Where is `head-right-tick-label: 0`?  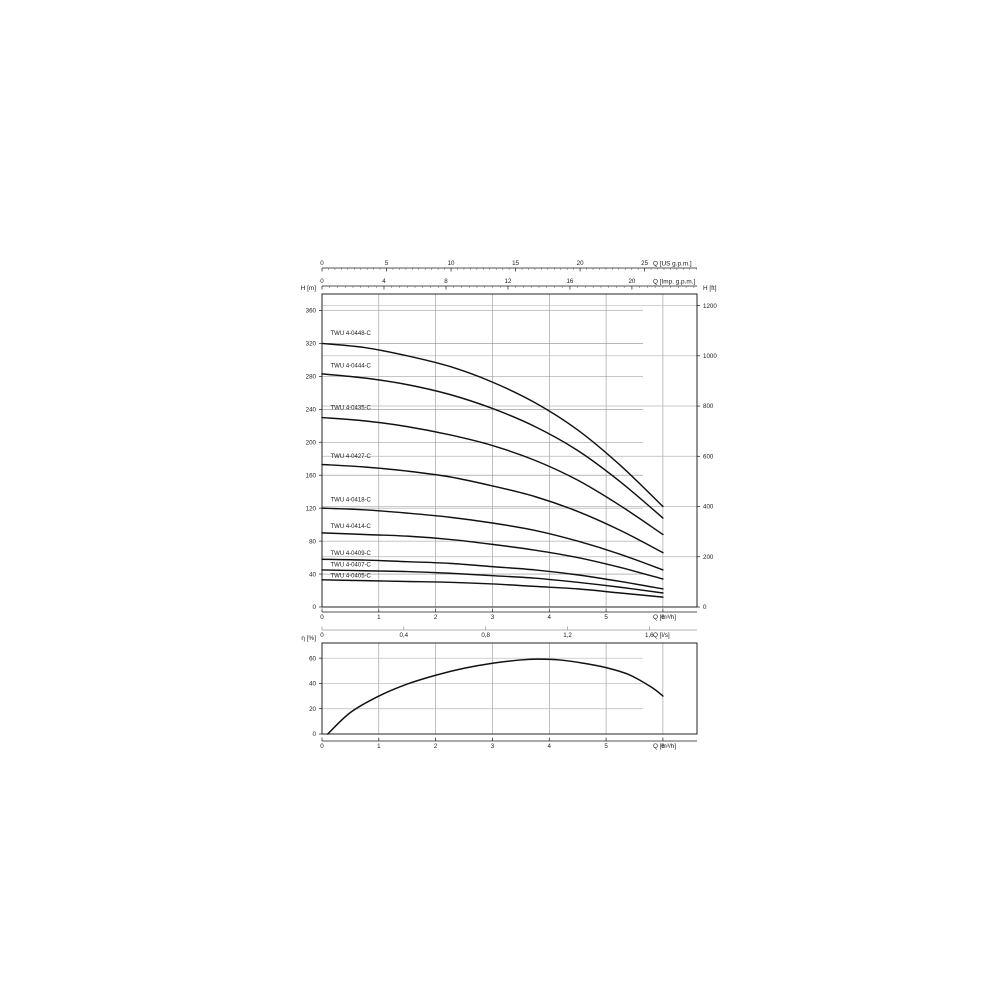 head-right-tick-label: 0 is located at coordinates (705, 607).